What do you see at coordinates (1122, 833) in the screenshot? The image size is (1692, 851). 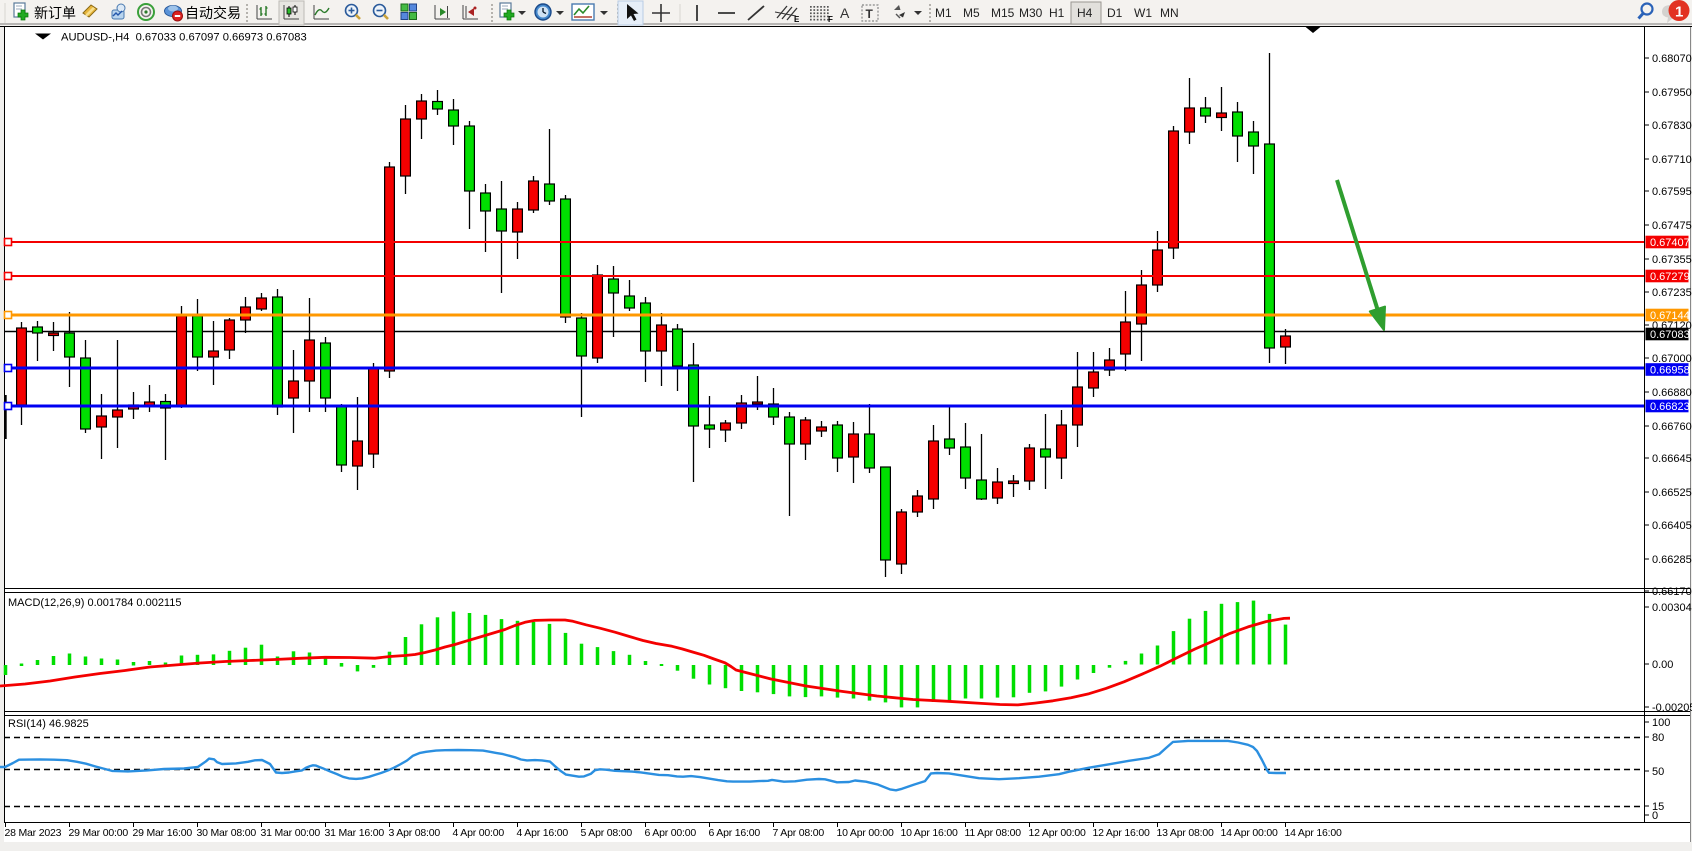 I see `svg-text: 12 Apr 16:00` at bounding box center [1122, 833].